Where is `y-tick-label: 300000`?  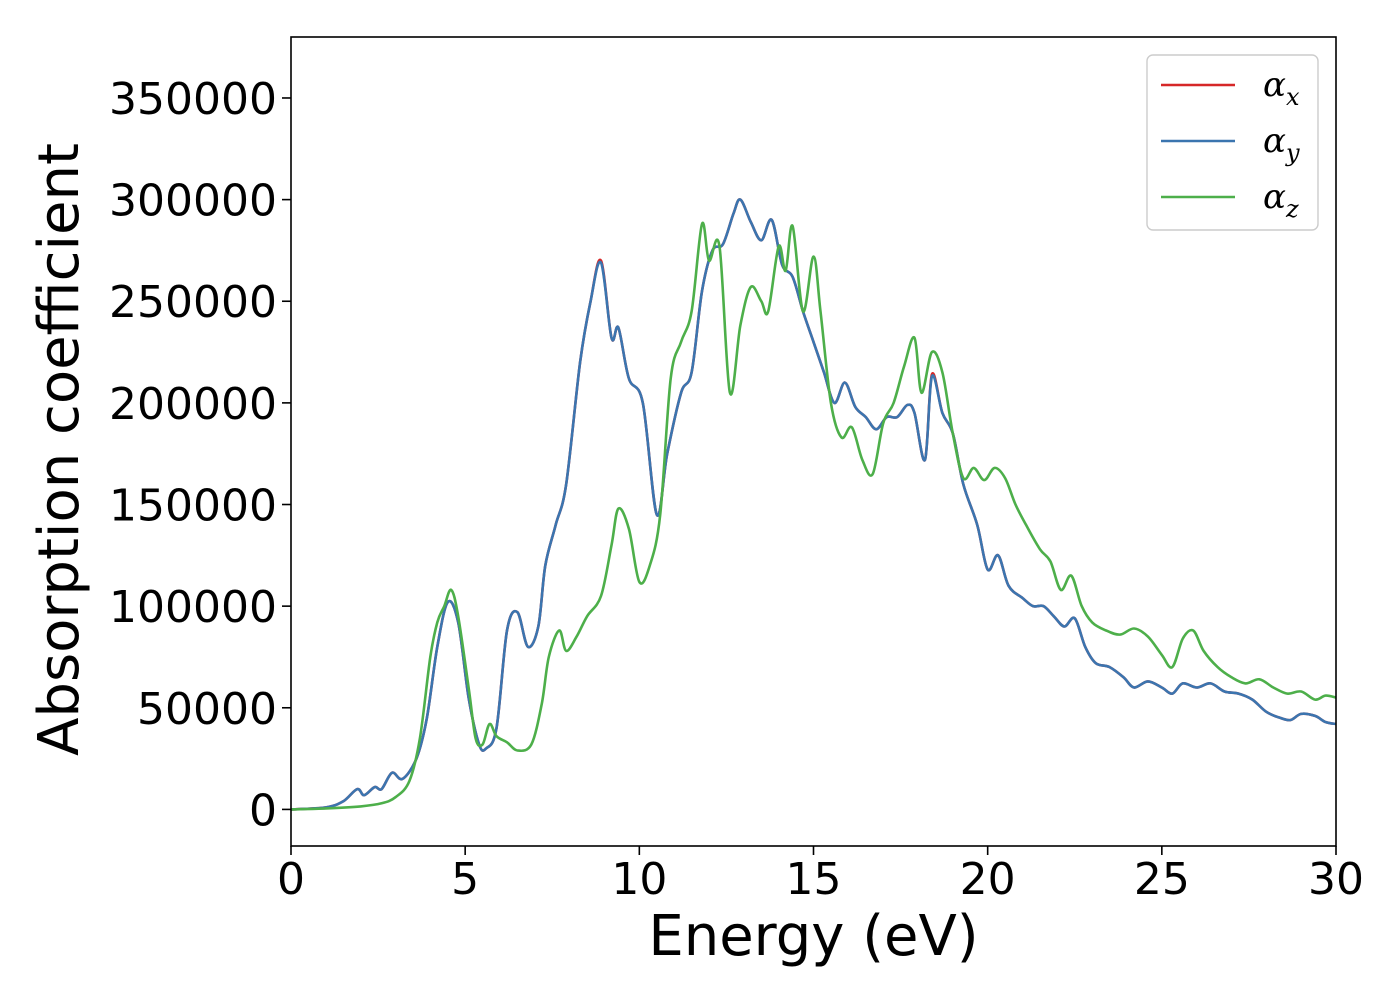
y-tick-label: 300000 is located at coordinates (193, 201).